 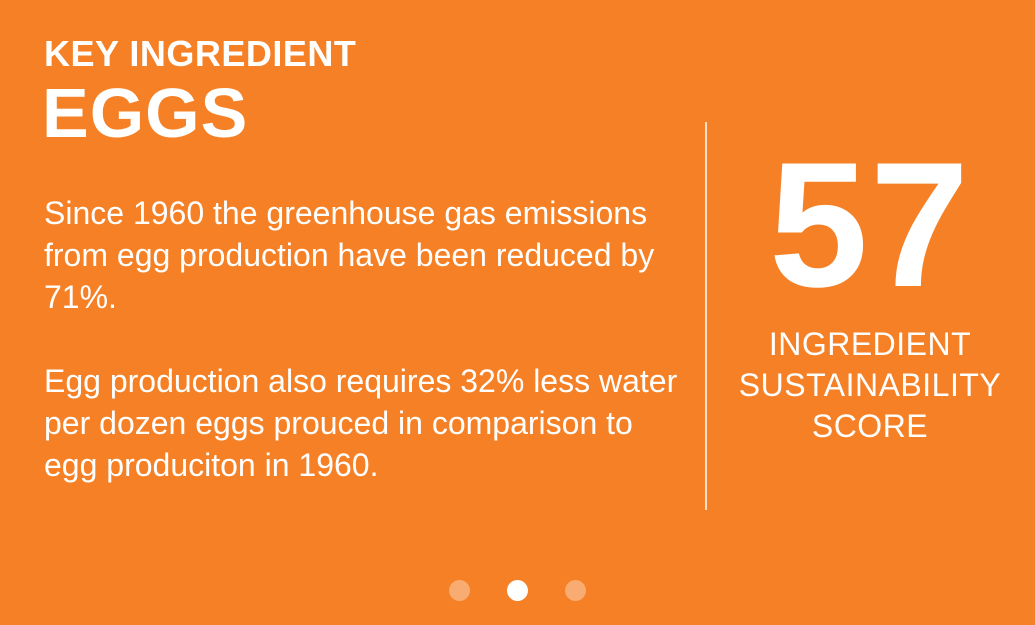 I want to click on sustainability-score-value: 57, so click(x=870, y=224).